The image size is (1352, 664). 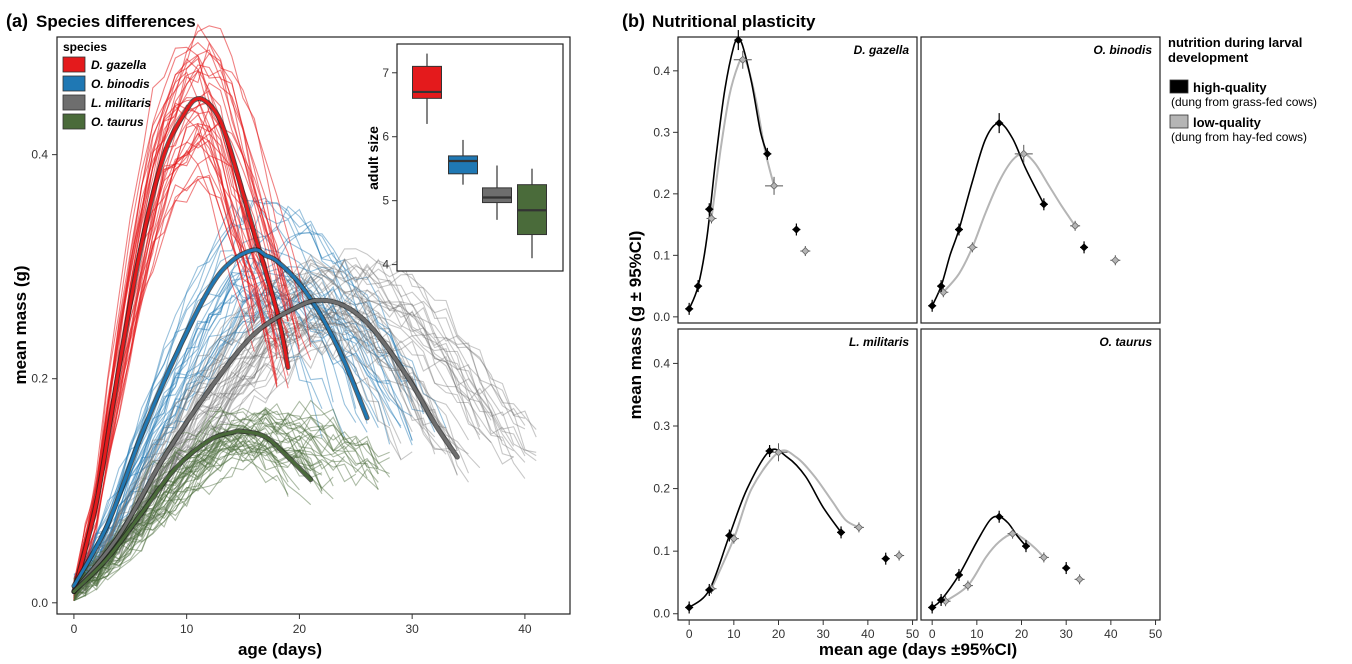 I want to click on inset-boxes, so click(x=479, y=156).